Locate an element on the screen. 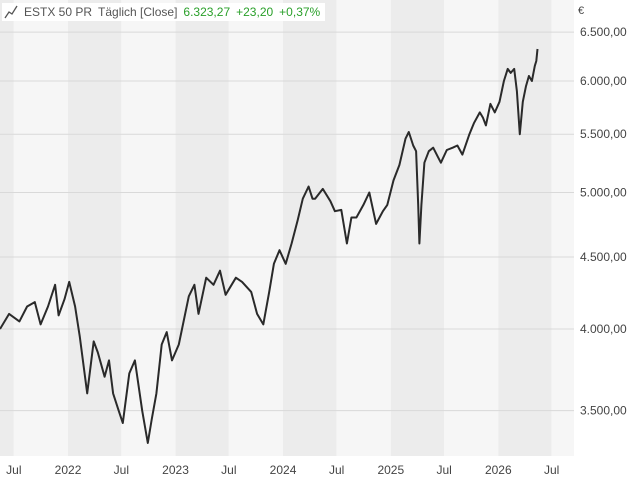 This screenshot has width=640, height=480. y-axis-unit: € is located at coordinates (581, 11).